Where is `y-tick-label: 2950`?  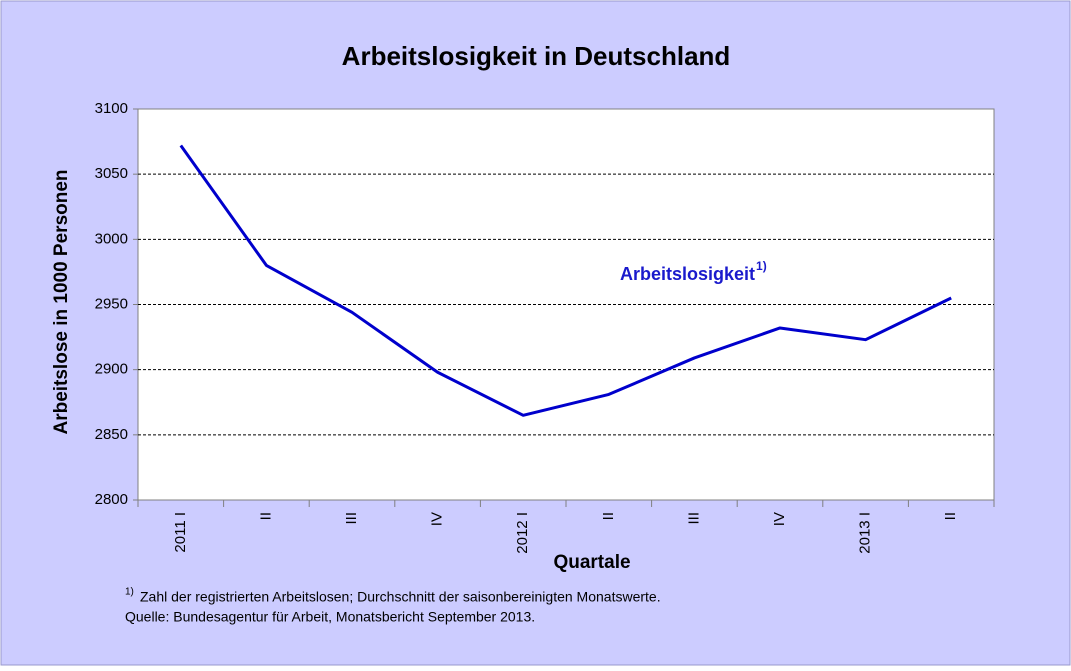
y-tick-label: 2950 is located at coordinates (111, 303).